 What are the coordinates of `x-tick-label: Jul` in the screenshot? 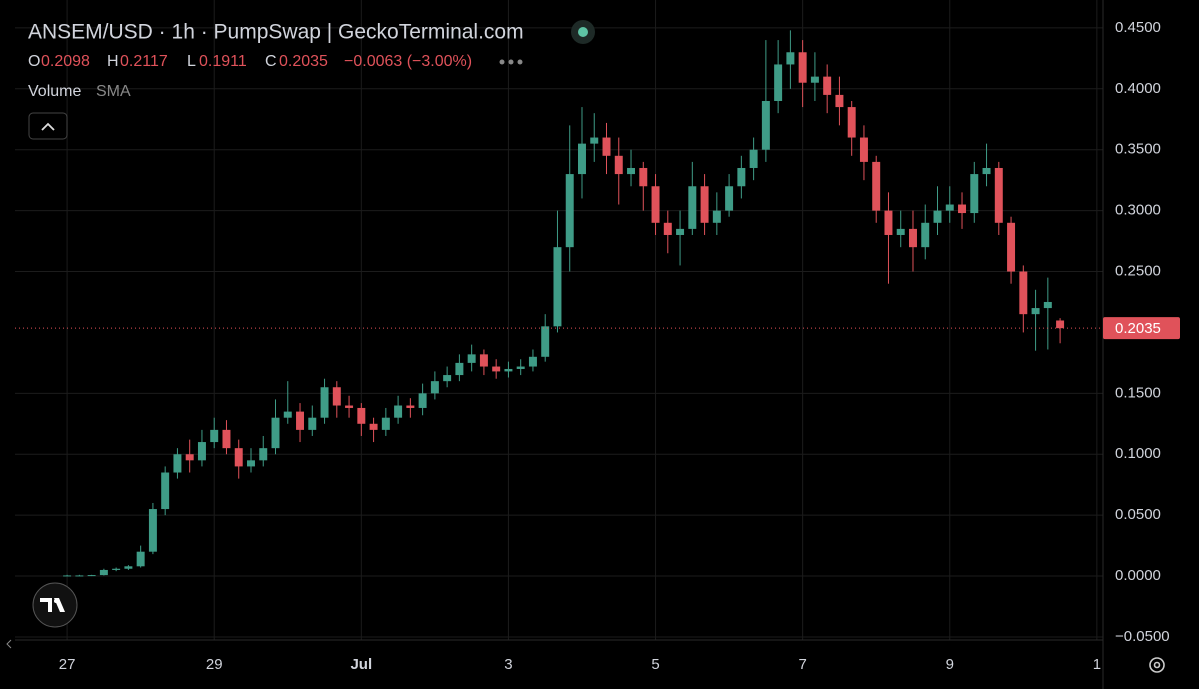 It's located at (361, 664).